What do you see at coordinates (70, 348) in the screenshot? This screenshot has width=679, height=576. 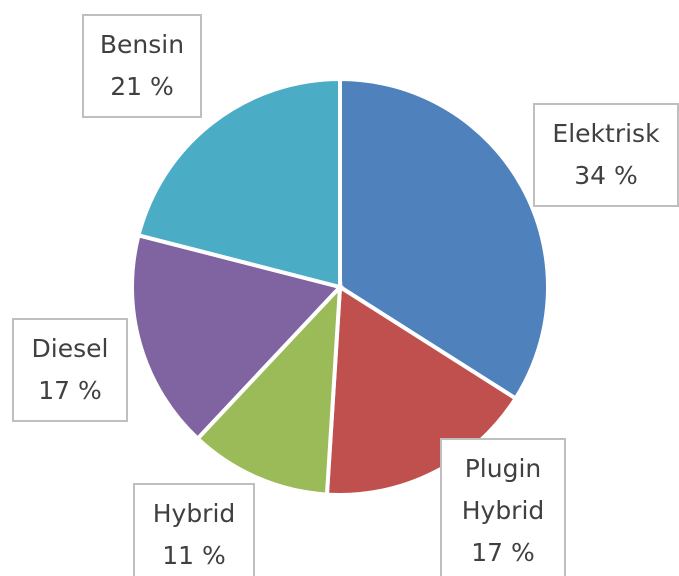 I see `label-name: Diesel` at bounding box center [70, 348].